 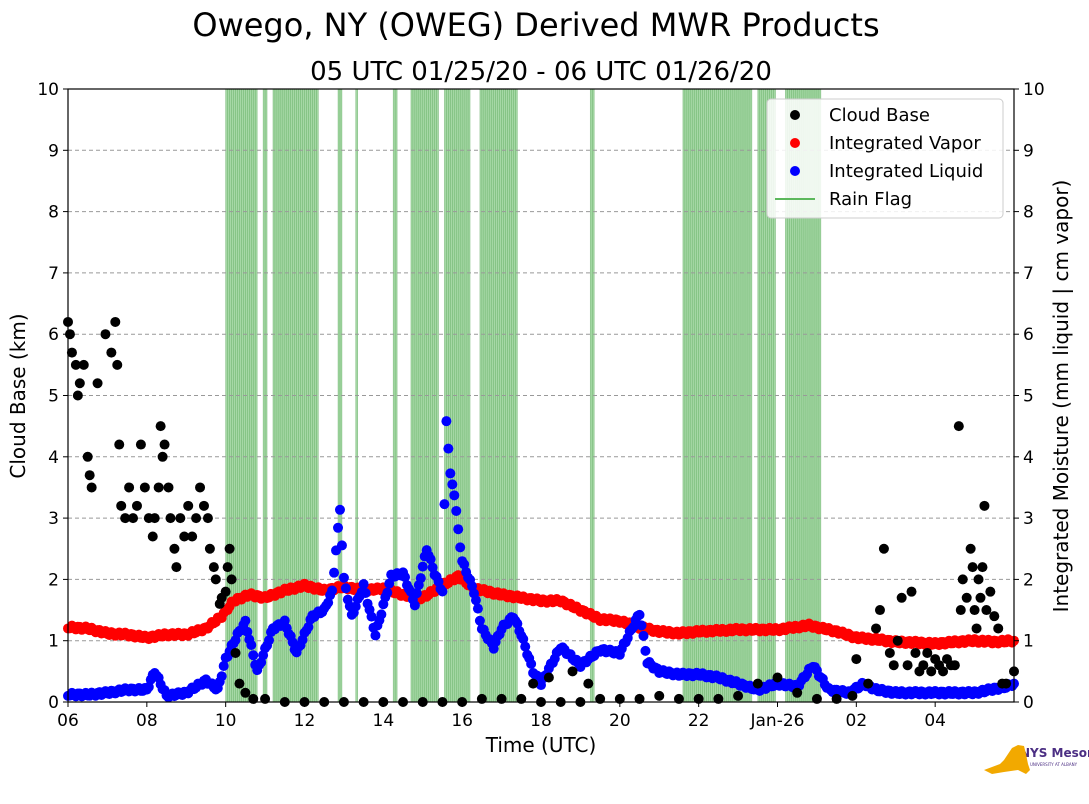 I want to click on x-tick-label: 04, so click(x=935, y=721).